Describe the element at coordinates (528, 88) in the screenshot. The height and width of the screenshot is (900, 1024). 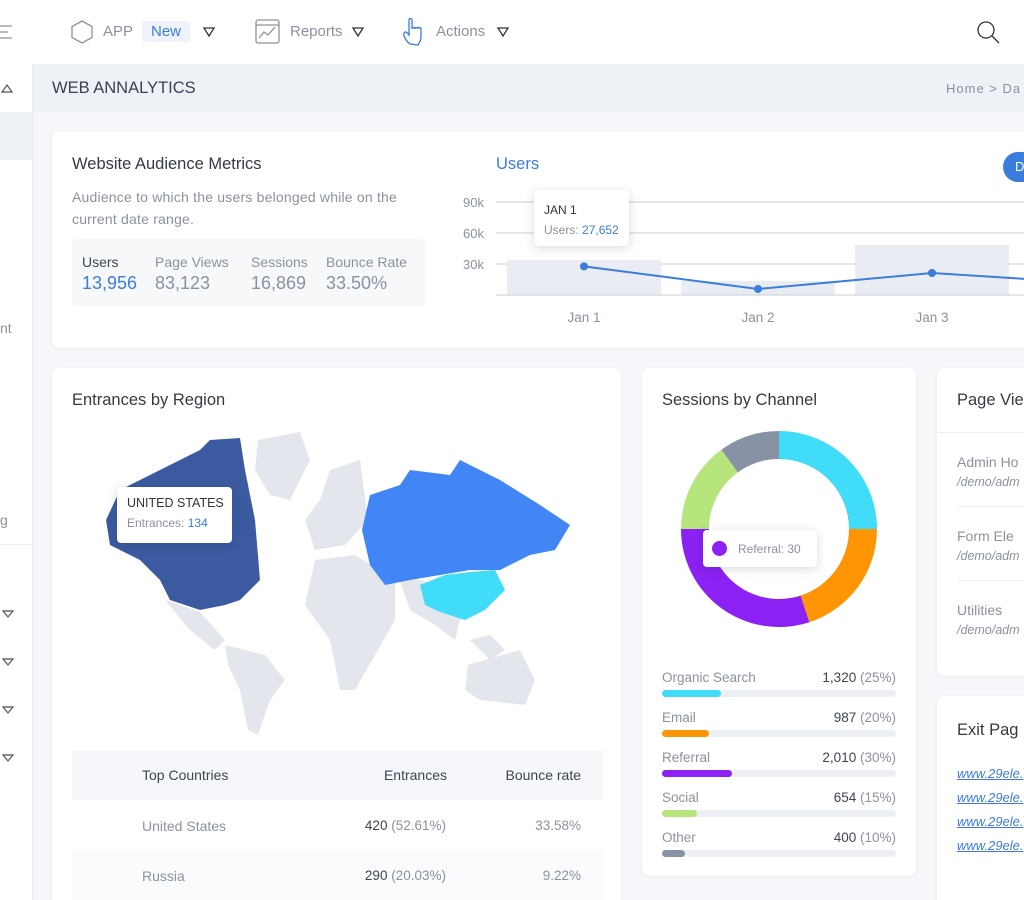
I see `page-header: WEB ANNALYTICS Home > Da` at that location.